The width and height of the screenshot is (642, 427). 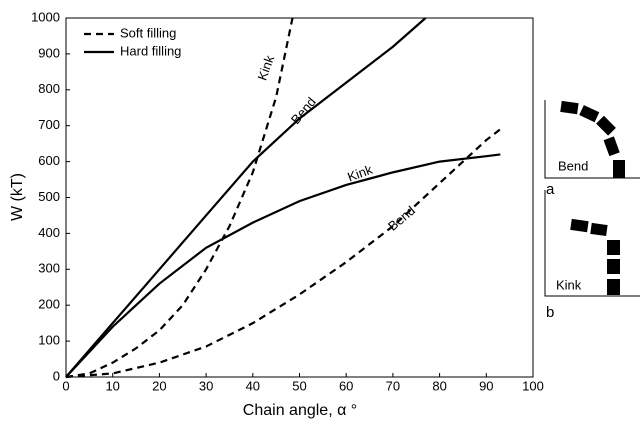 I want to click on y-tick-label: 0, so click(x=56, y=375).